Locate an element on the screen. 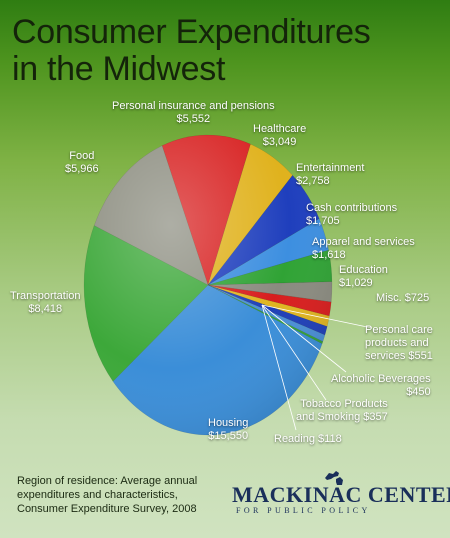 The width and height of the screenshot is (450, 538). label-housing: Housing $15,550 is located at coordinates (228, 429).